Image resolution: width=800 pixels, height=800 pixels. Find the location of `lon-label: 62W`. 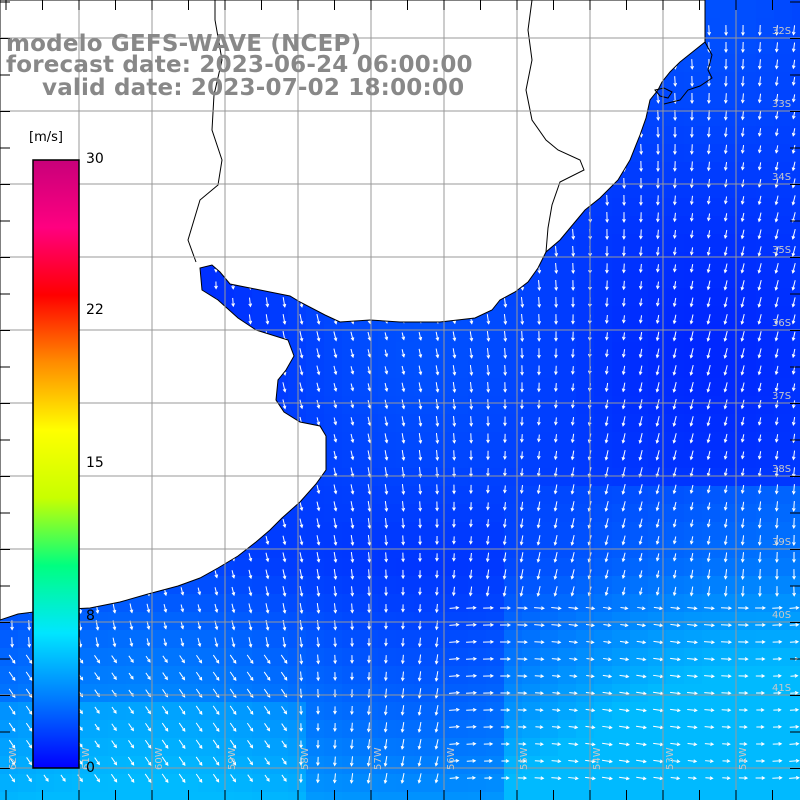

lon-label: 62W is located at coordinates (13, 758).